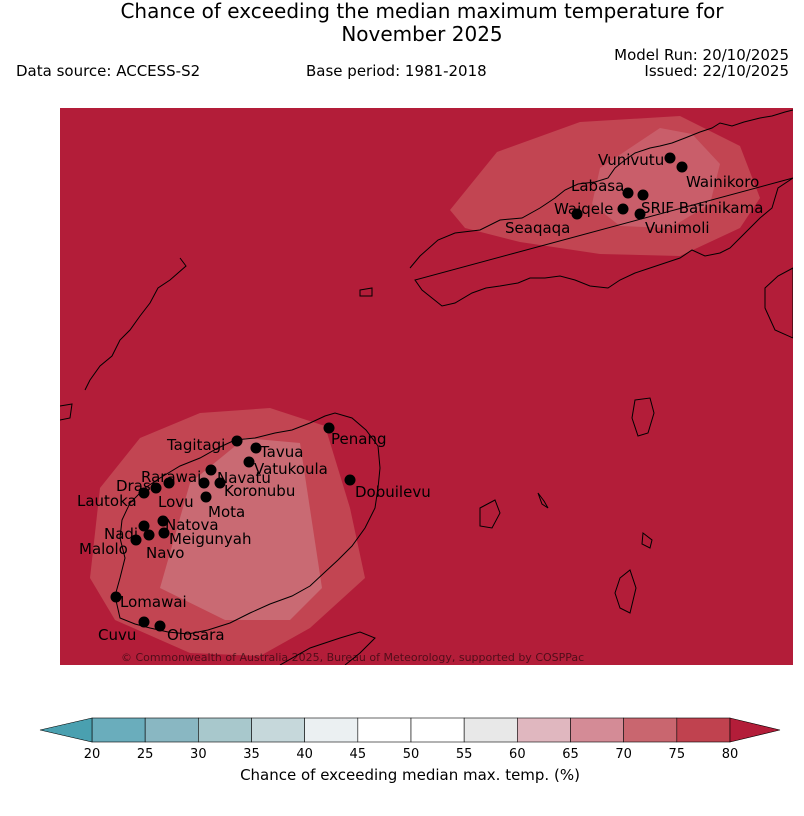 The width and height of the screenshot is (804, 816). Describe the element at coordinates (169, 483) in the screenshot. I see `station-marker-lovu` at that location.